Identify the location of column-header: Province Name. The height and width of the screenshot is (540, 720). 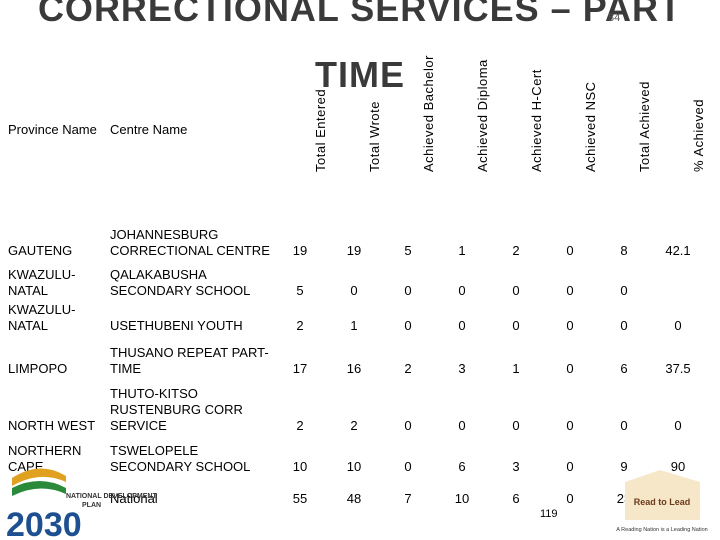
(52, 129).